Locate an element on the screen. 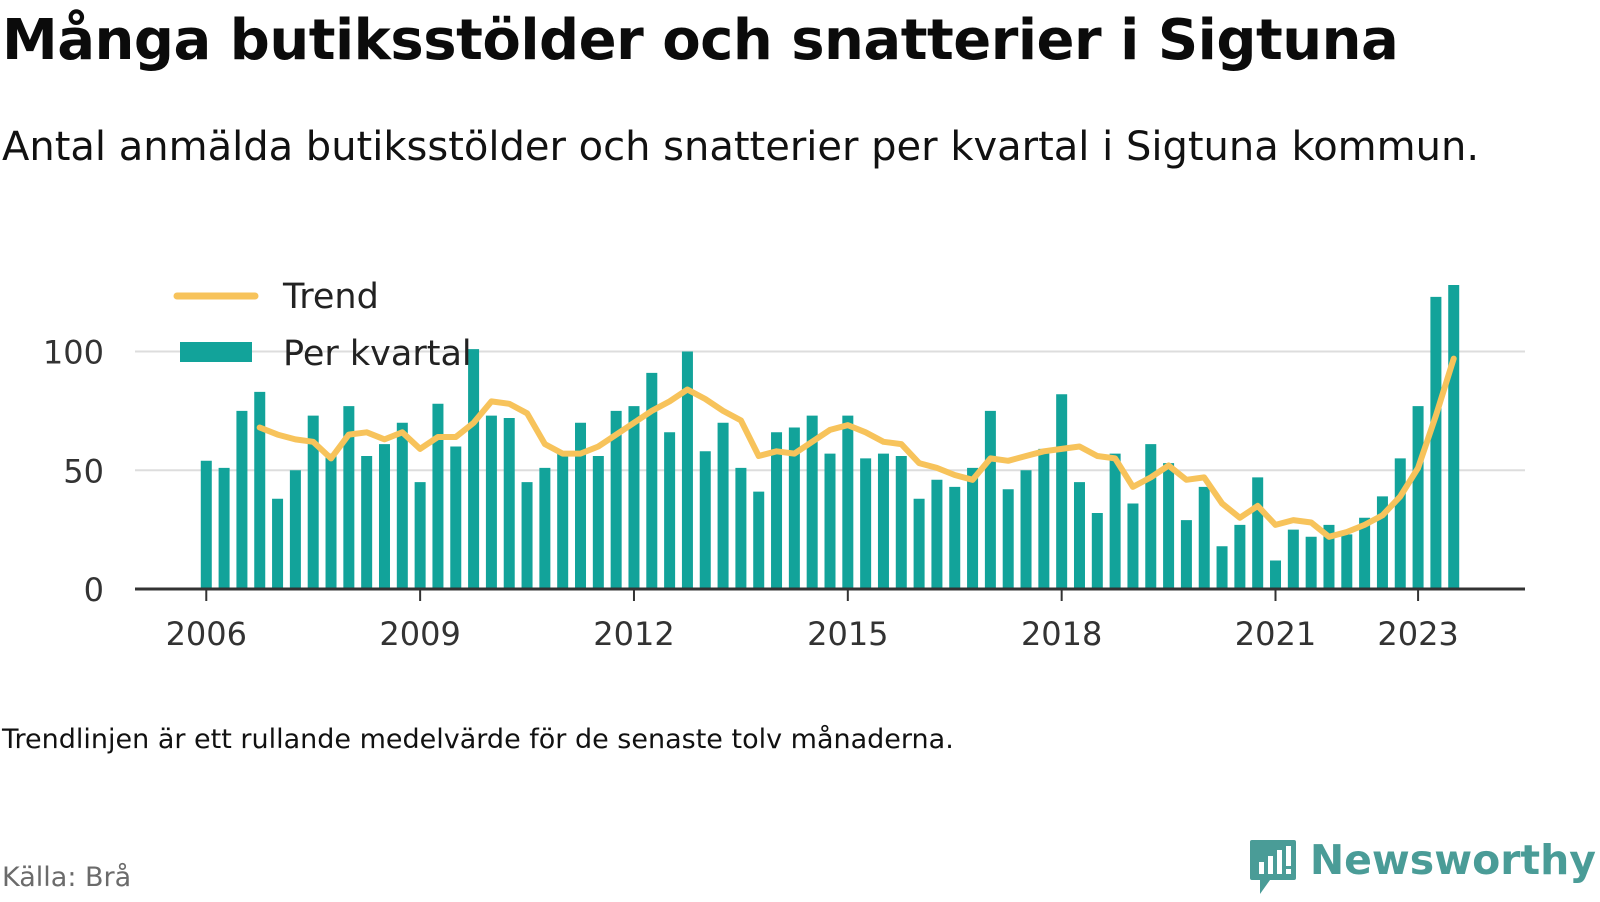 The height and width of the screenshot is (902, 1600). x-tick-label: 2012 is located at coordinates (633, 634).